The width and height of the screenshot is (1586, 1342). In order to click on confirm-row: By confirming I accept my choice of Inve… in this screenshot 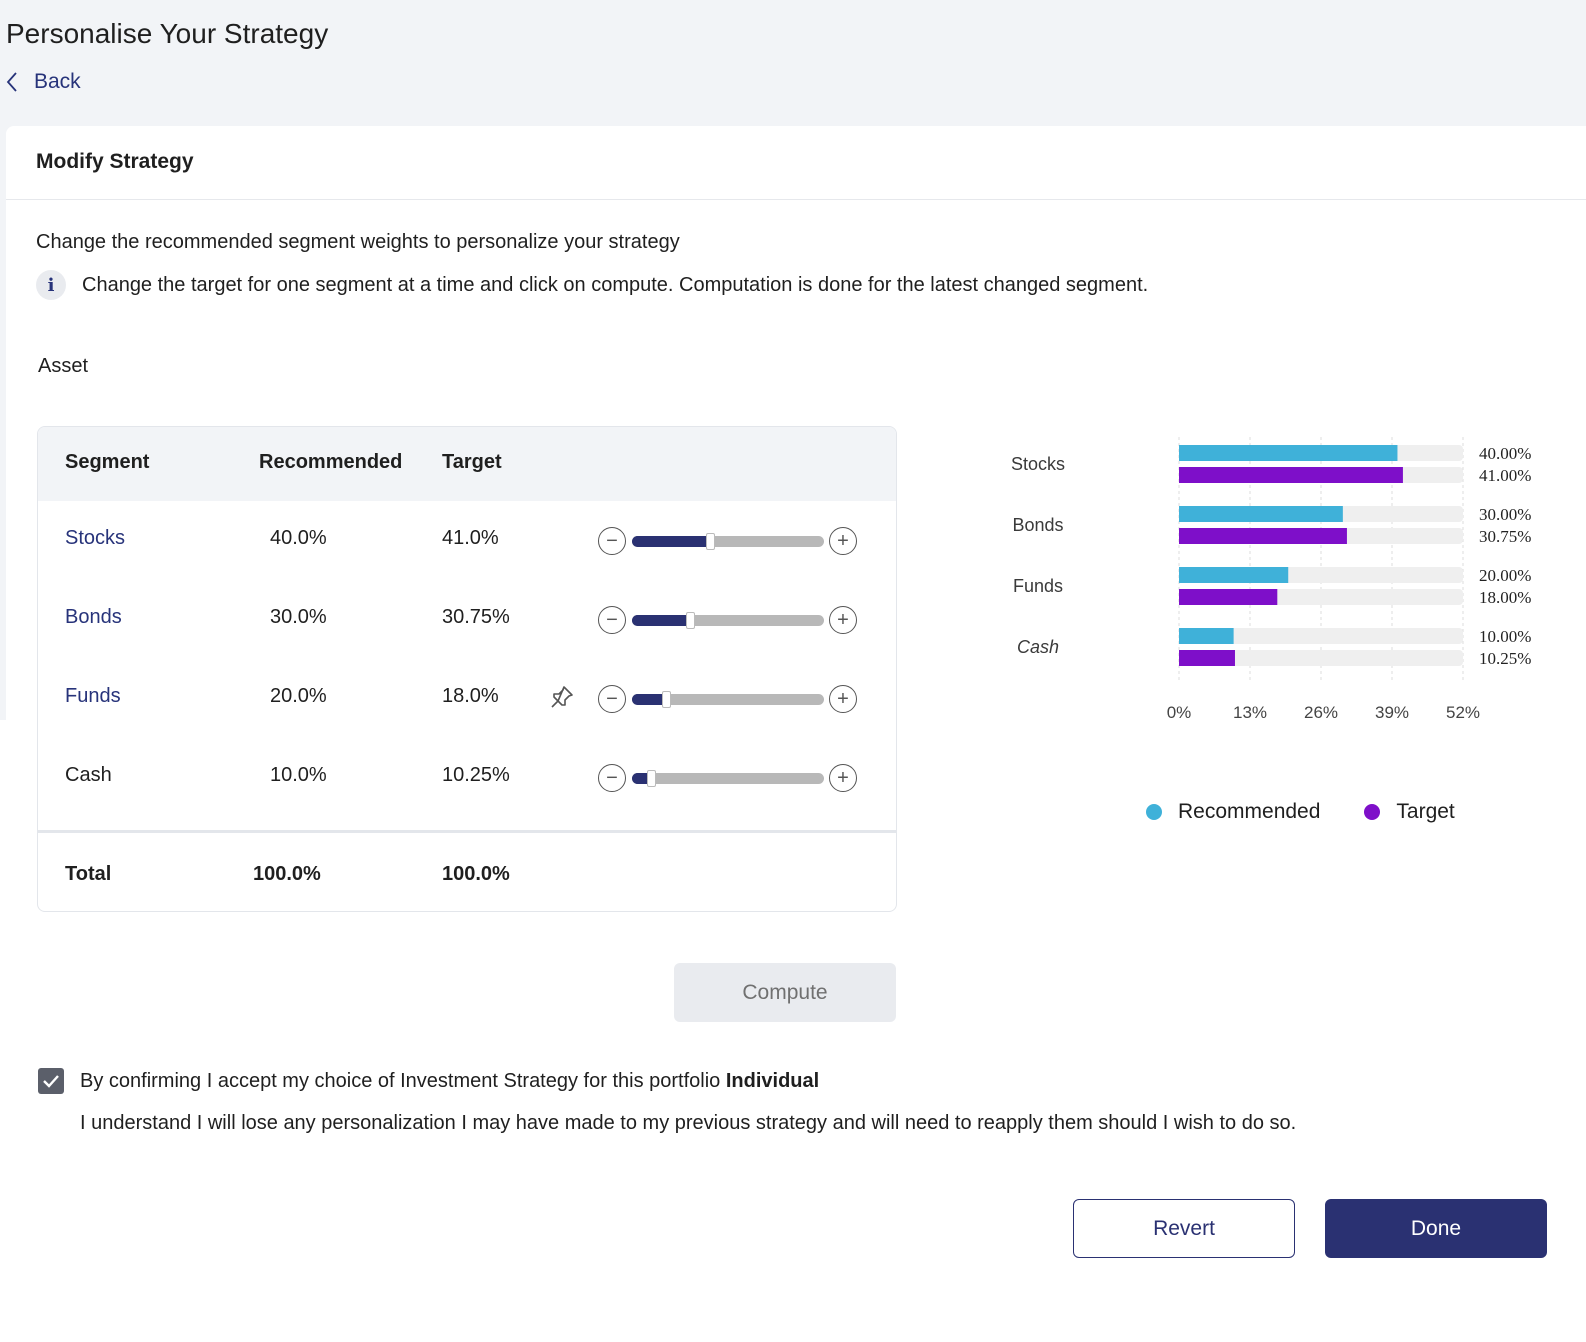, I will do `click(428, 1081)`.